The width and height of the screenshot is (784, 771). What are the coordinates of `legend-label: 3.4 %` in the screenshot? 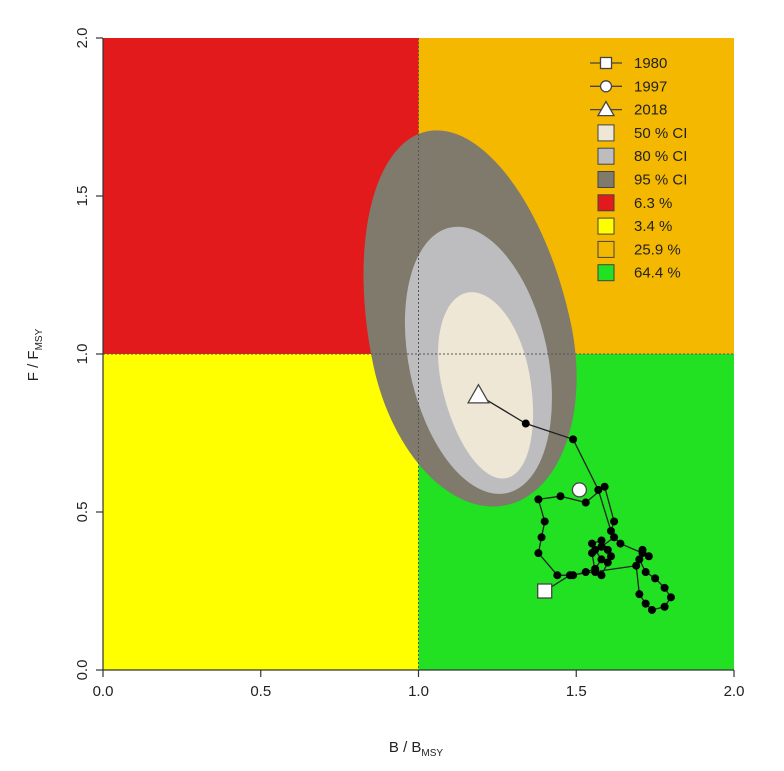 It's located at (653, 226).